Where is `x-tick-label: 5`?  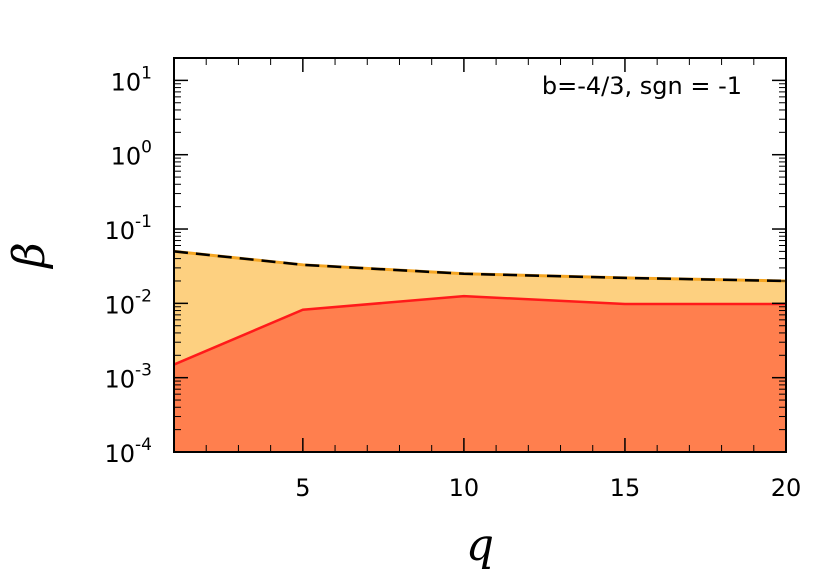 x-tick-label: 5 is located at coordinates (302, 488).